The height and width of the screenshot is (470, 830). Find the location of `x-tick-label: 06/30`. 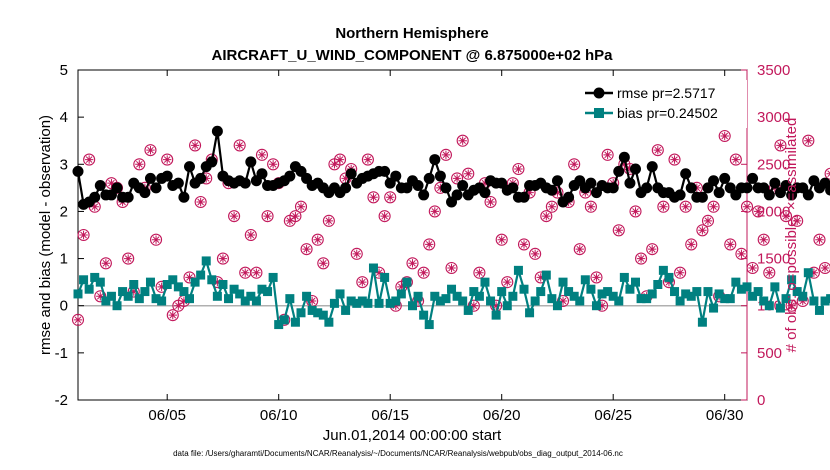

x-tick-label: 06/30 is located at coordinates (725, 415).